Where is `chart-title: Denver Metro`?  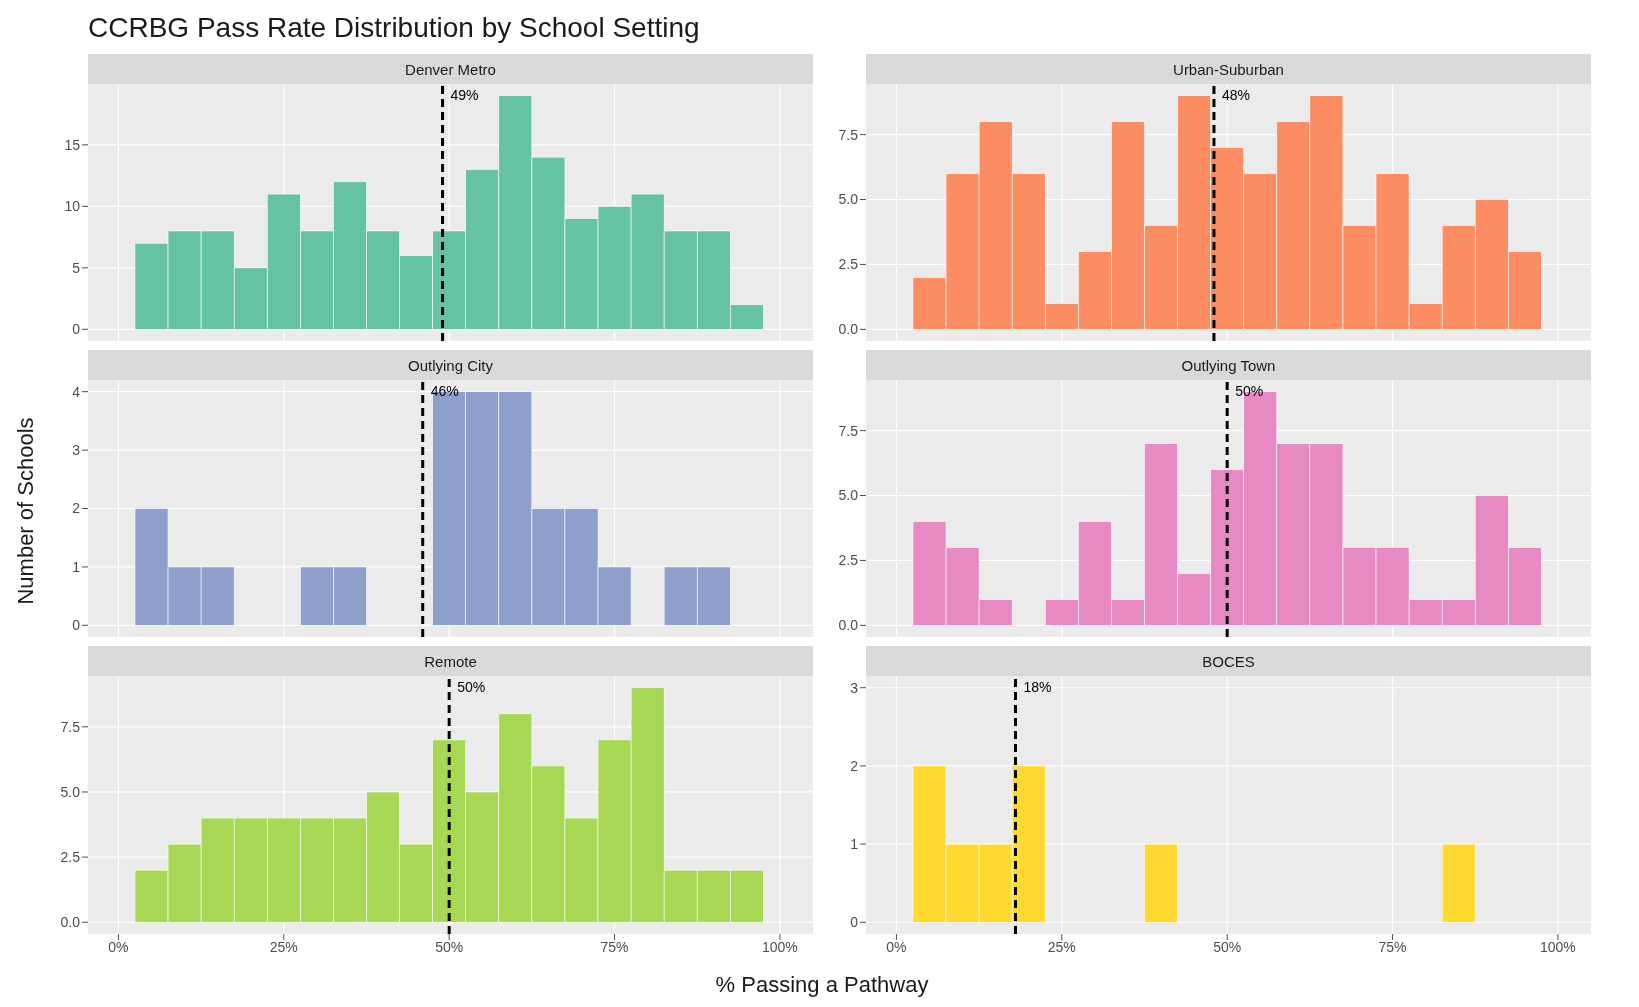
chart-title: Denver Metro is located at coordinates (450, 69).